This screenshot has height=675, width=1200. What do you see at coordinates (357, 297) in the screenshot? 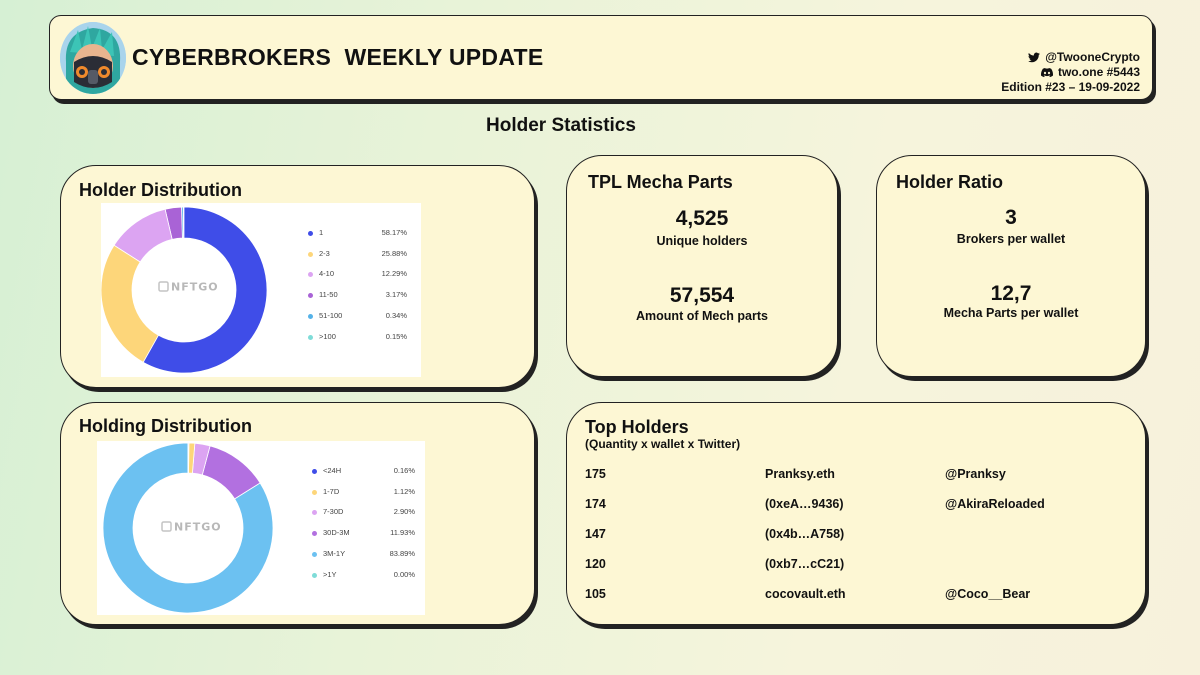
I see `legend-item: 11-50 3.17%` at bounding box center [357, 297].